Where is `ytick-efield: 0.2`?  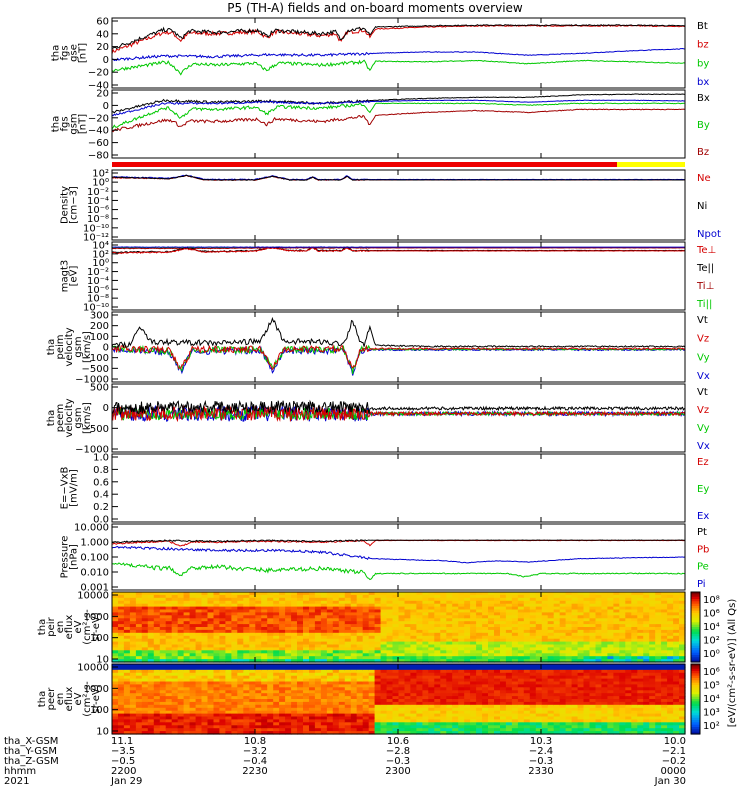 ytick-efield: 0.2 is located at coordinates (101, 507).